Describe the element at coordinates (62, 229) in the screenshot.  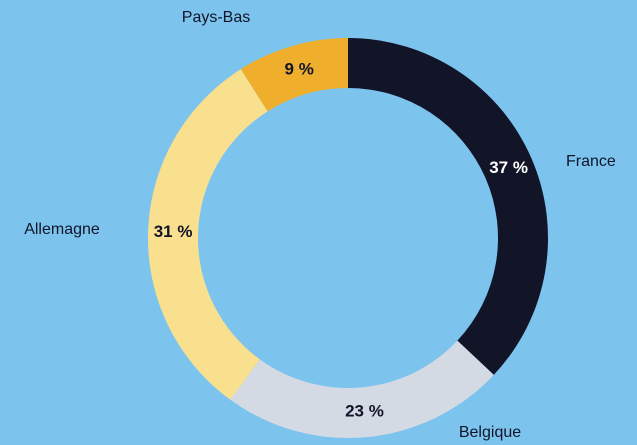
I see `category-label: Allemagne` at that location.